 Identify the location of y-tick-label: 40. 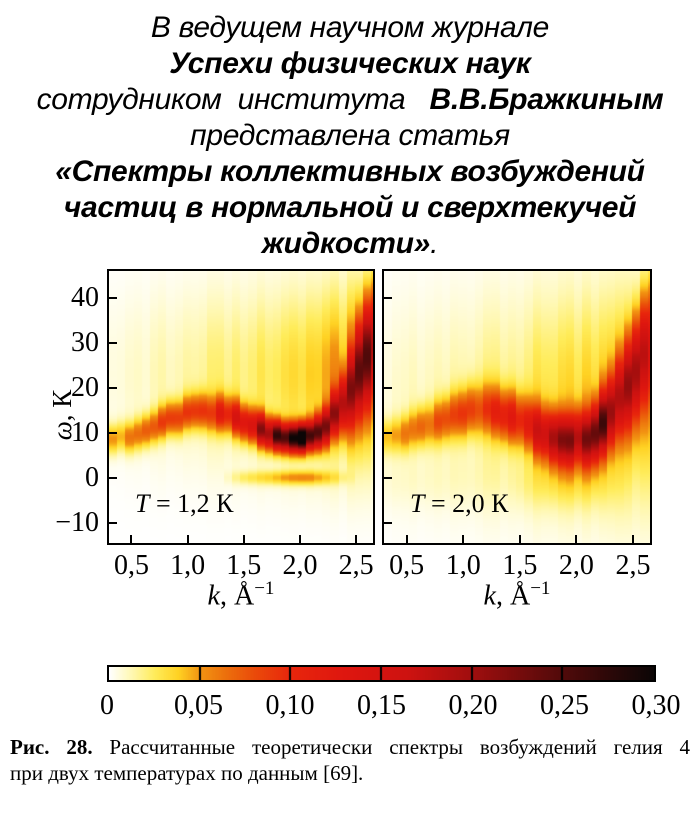
(85, 297).